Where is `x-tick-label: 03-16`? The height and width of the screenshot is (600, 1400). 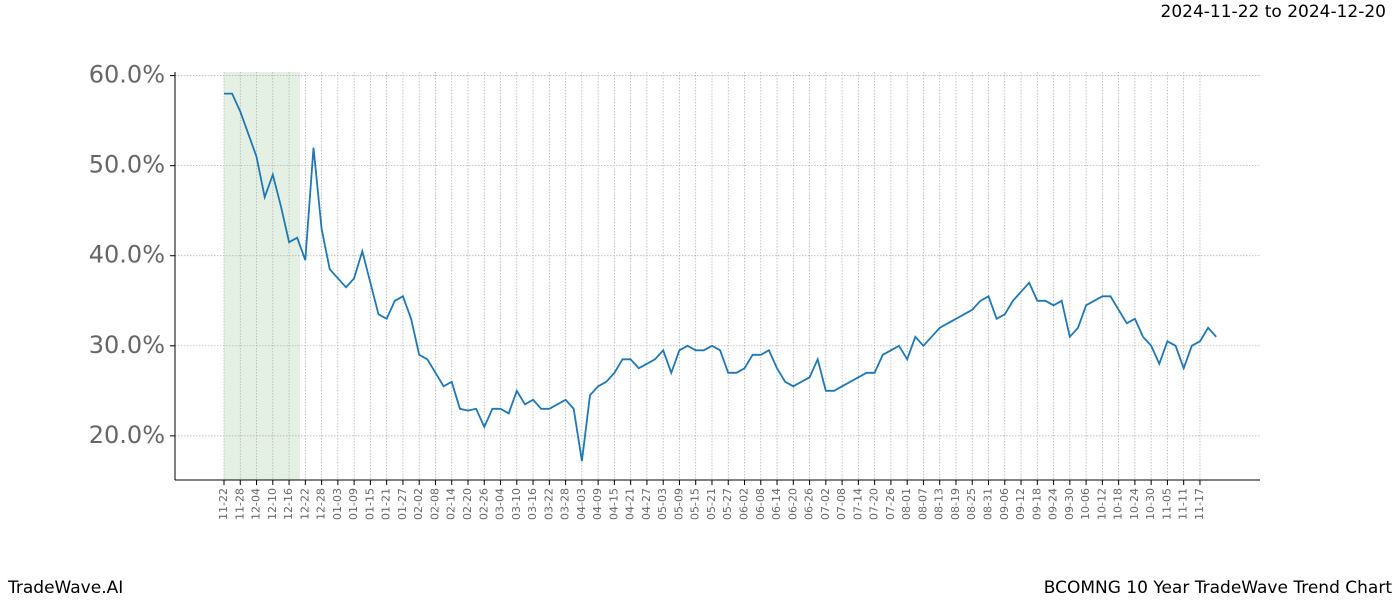
x-tick-label: 03-16 is located at coordinates (532, 504).